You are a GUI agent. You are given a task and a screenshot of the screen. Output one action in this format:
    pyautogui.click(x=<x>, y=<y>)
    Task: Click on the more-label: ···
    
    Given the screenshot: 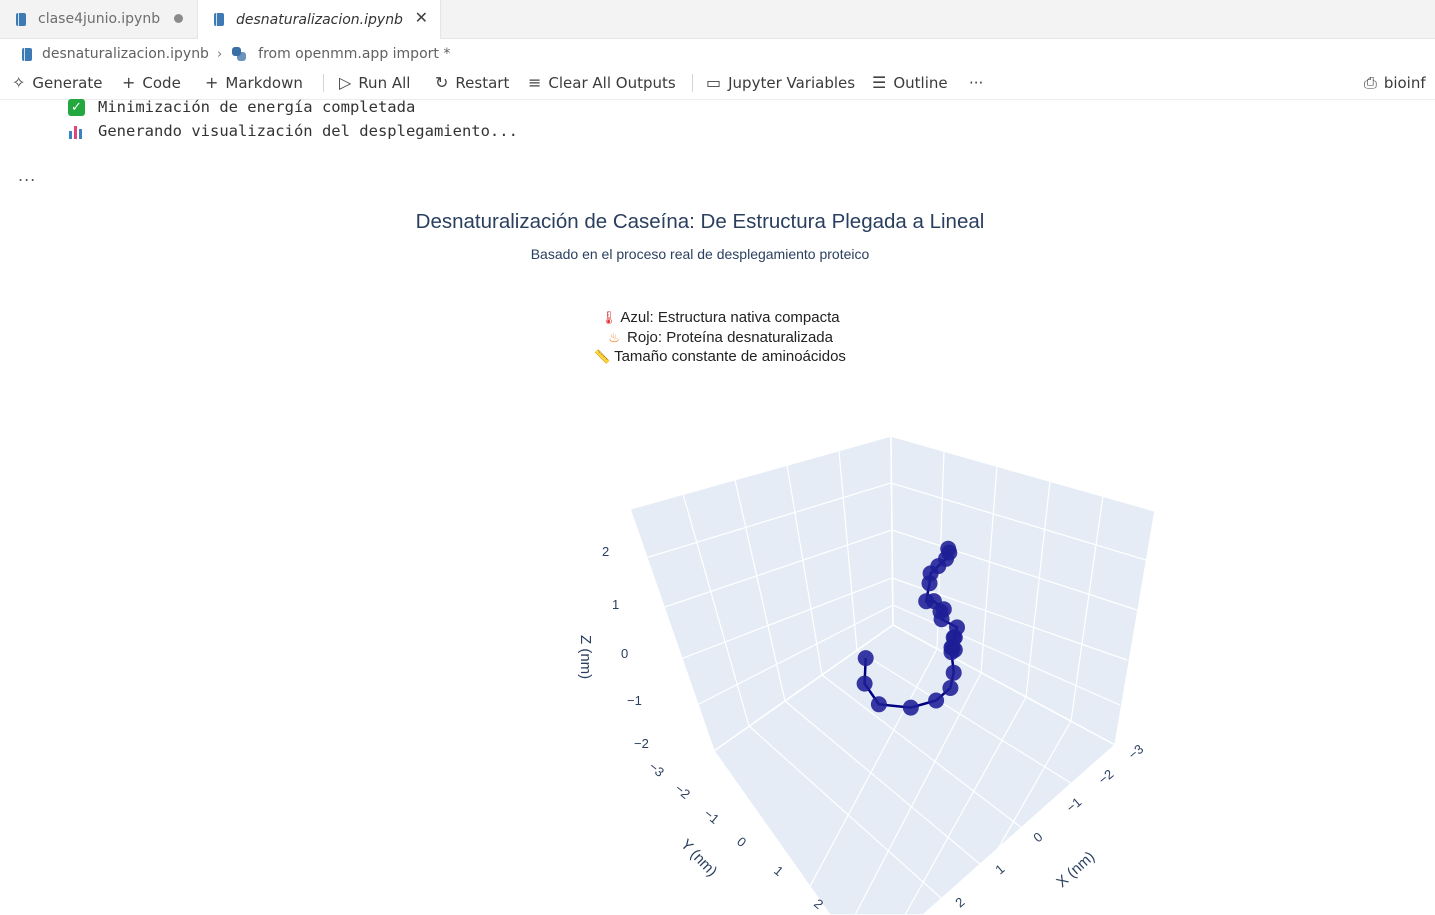 What is the action you would take?
    pyautogui.click(x=976, y=83)
    